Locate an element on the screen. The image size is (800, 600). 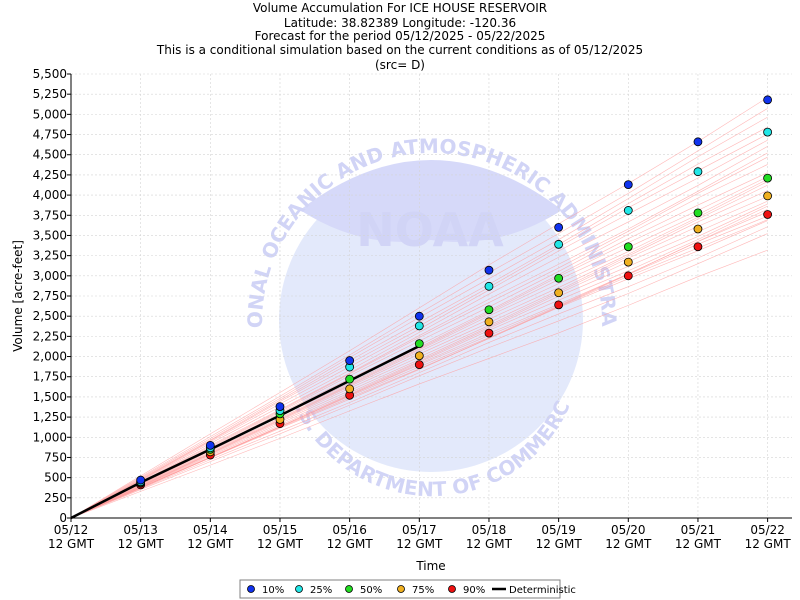
x-tick-label: 05/15 is located at coordinates (280, 530).